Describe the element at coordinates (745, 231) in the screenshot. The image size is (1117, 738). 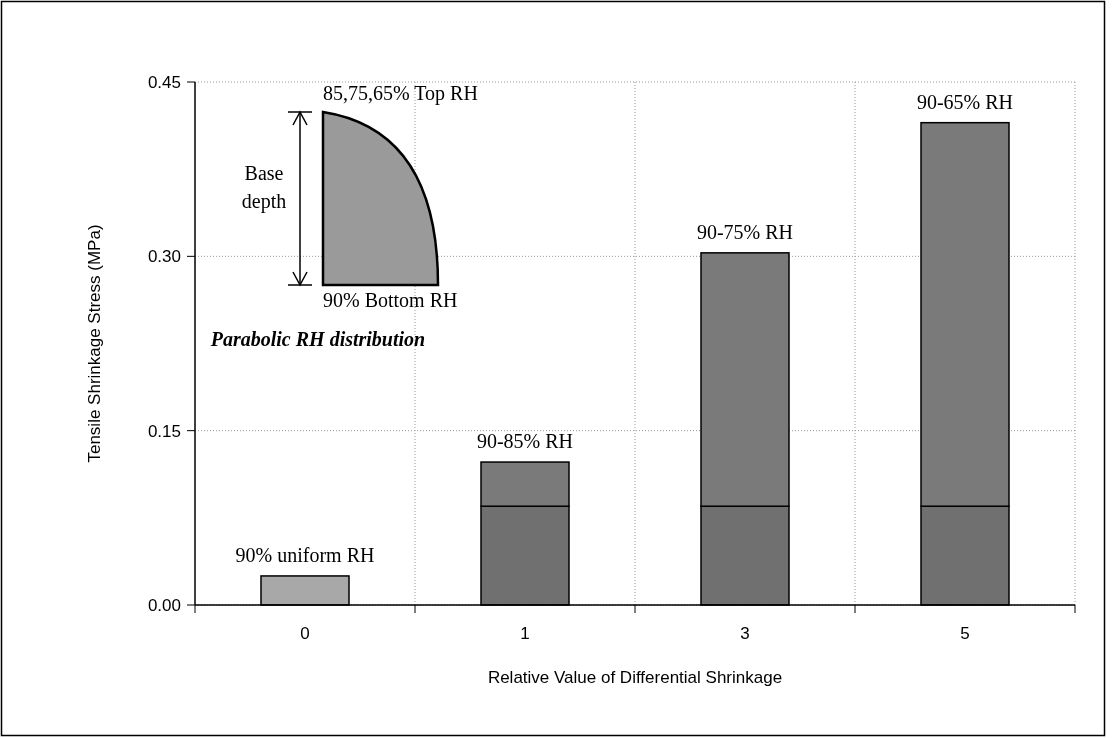
I see `annotation: 90-75% RH` at that location.